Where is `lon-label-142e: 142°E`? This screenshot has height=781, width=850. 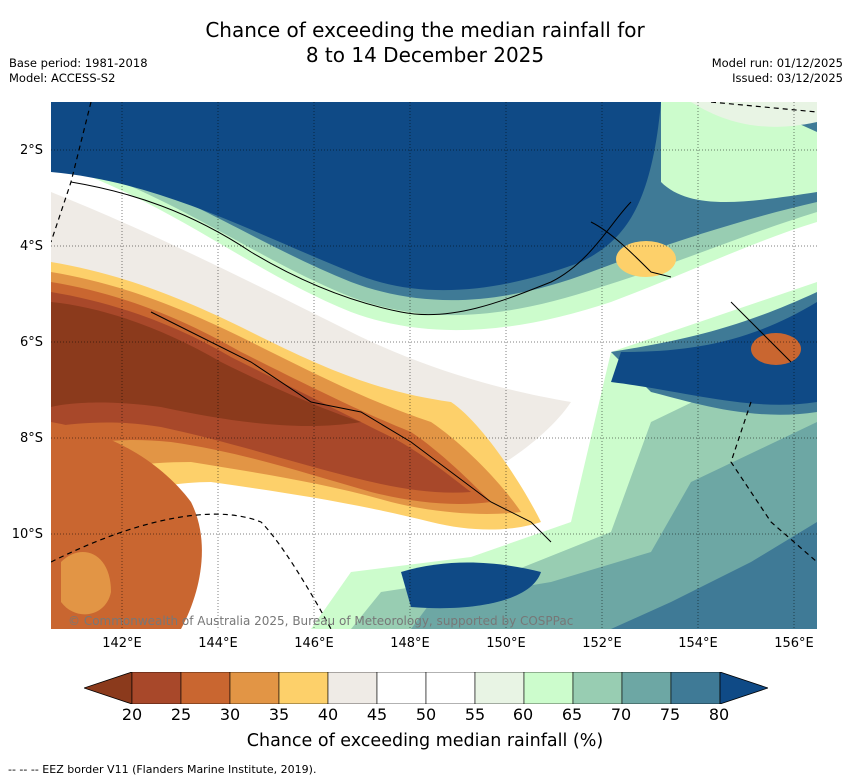 lon-label-142e: 142°E is located at coordinates (122, 643).